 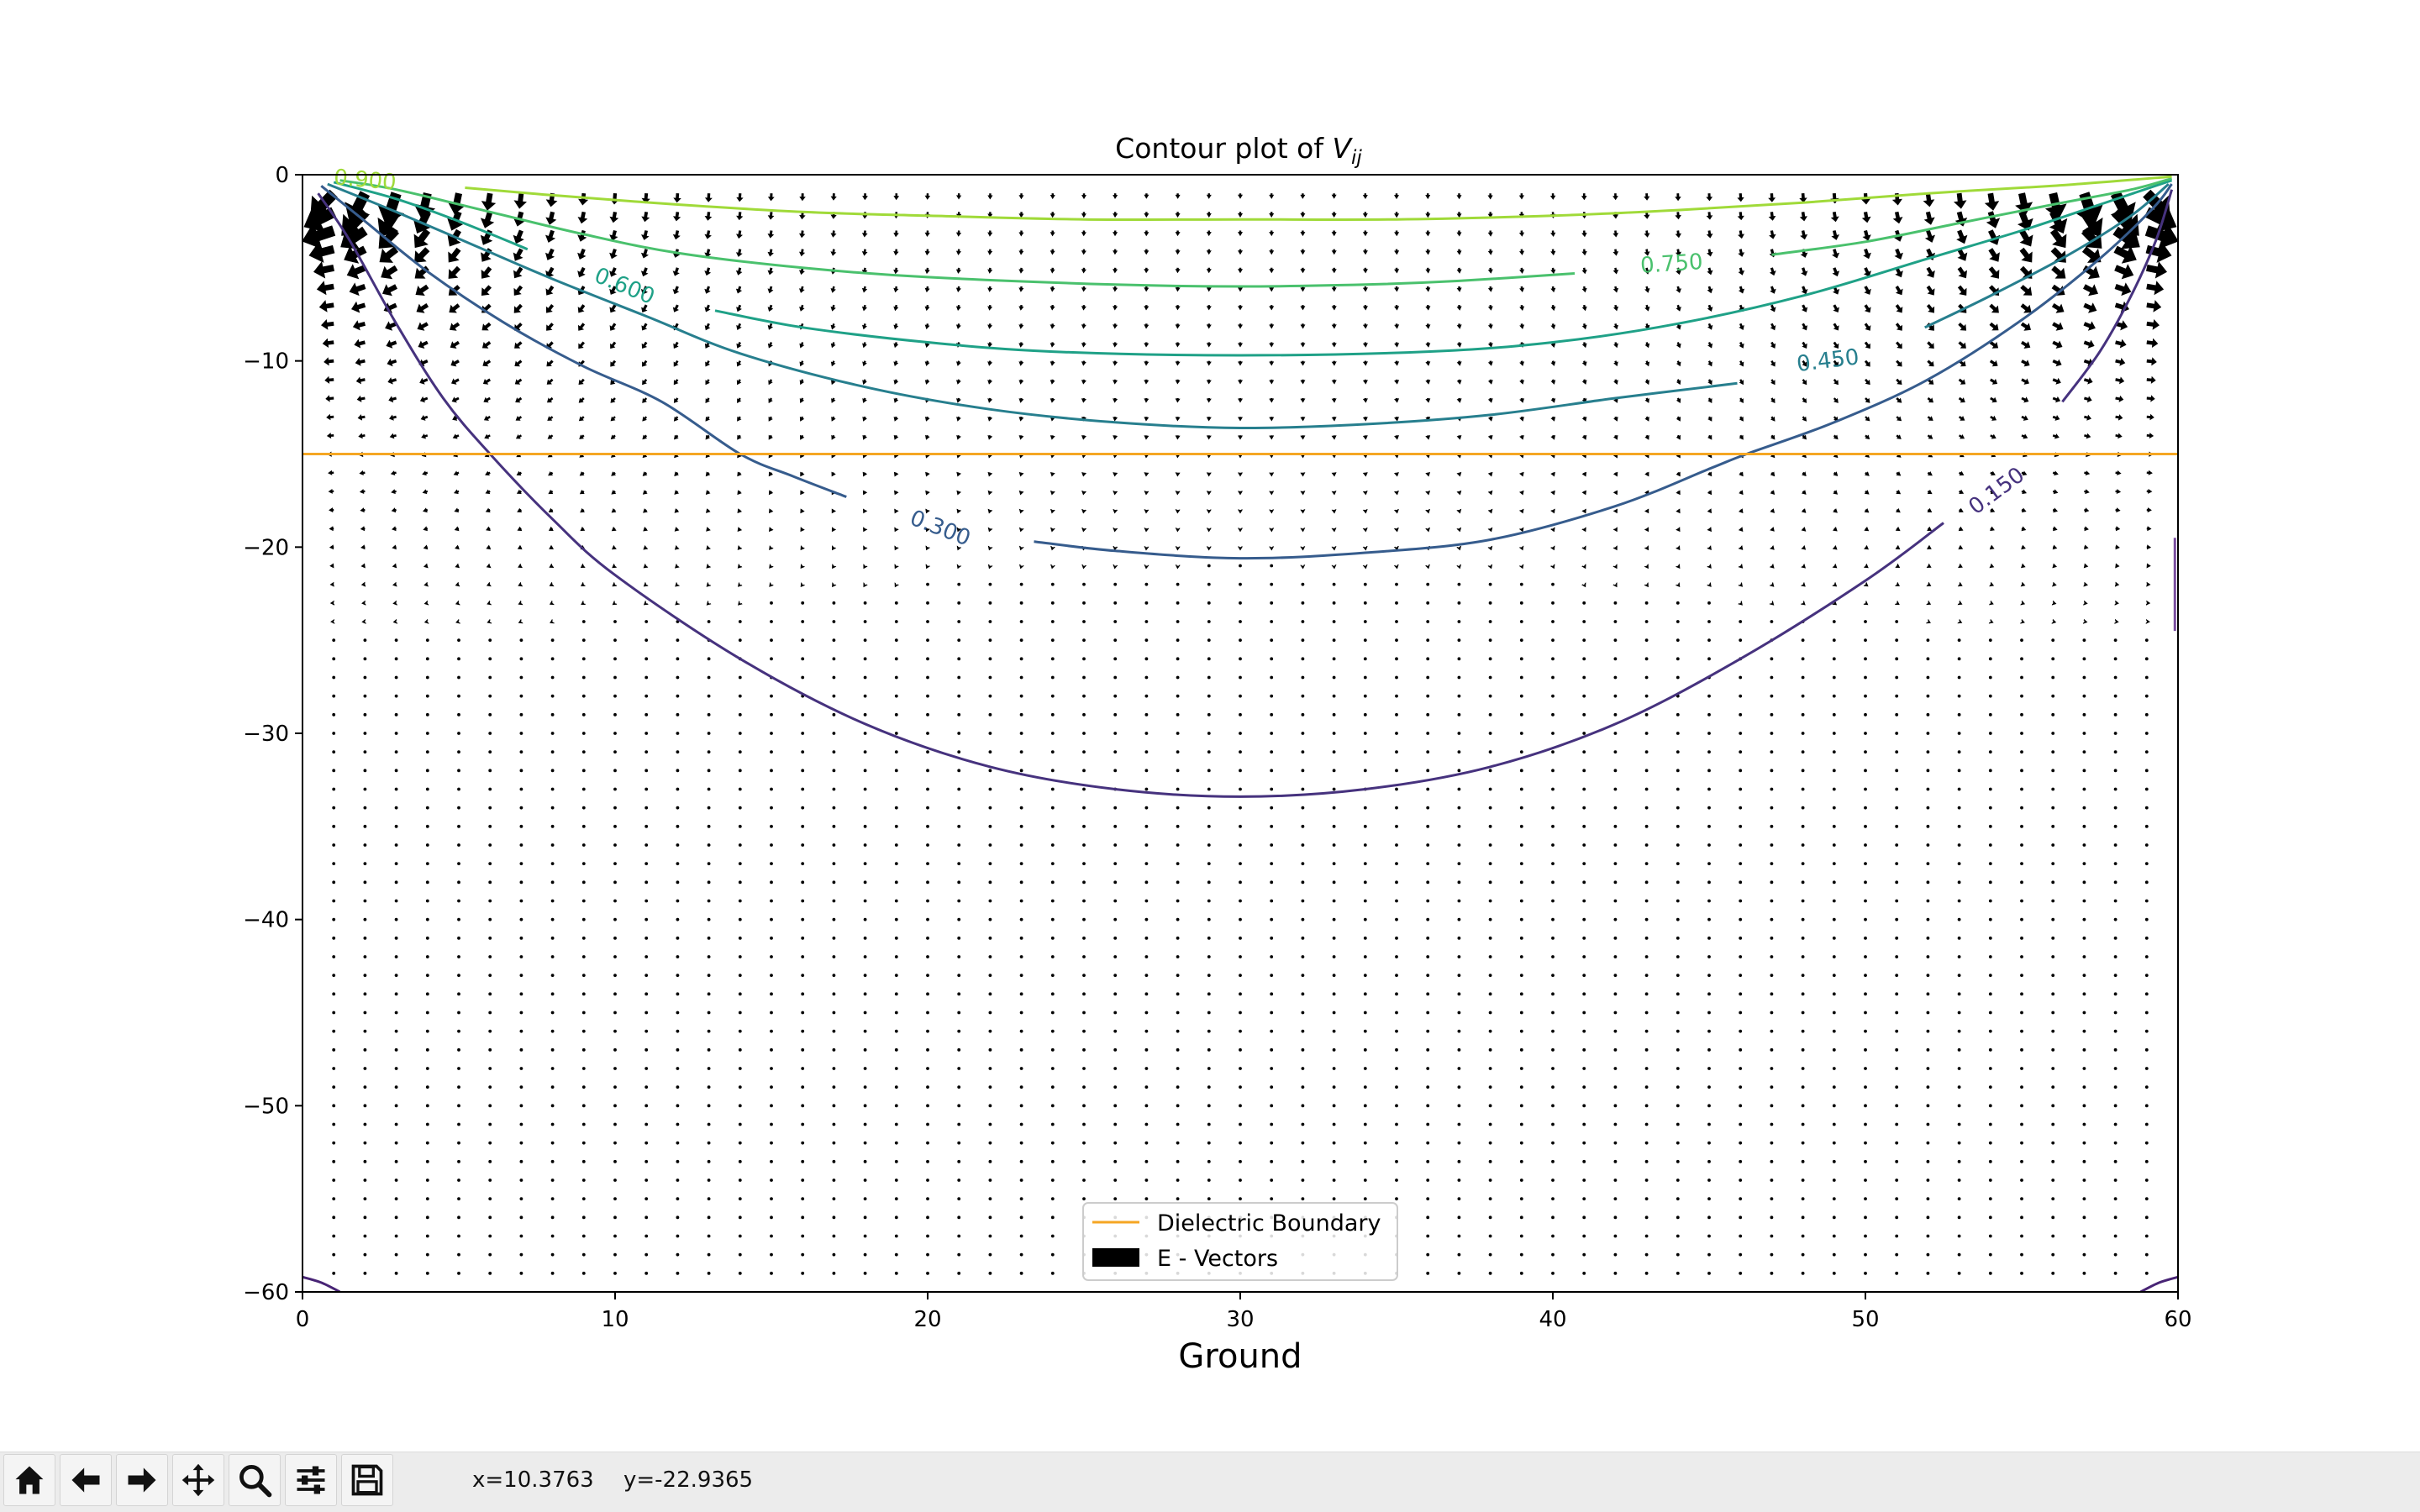 I want to click on home-button, so click(x=29, y=1480).